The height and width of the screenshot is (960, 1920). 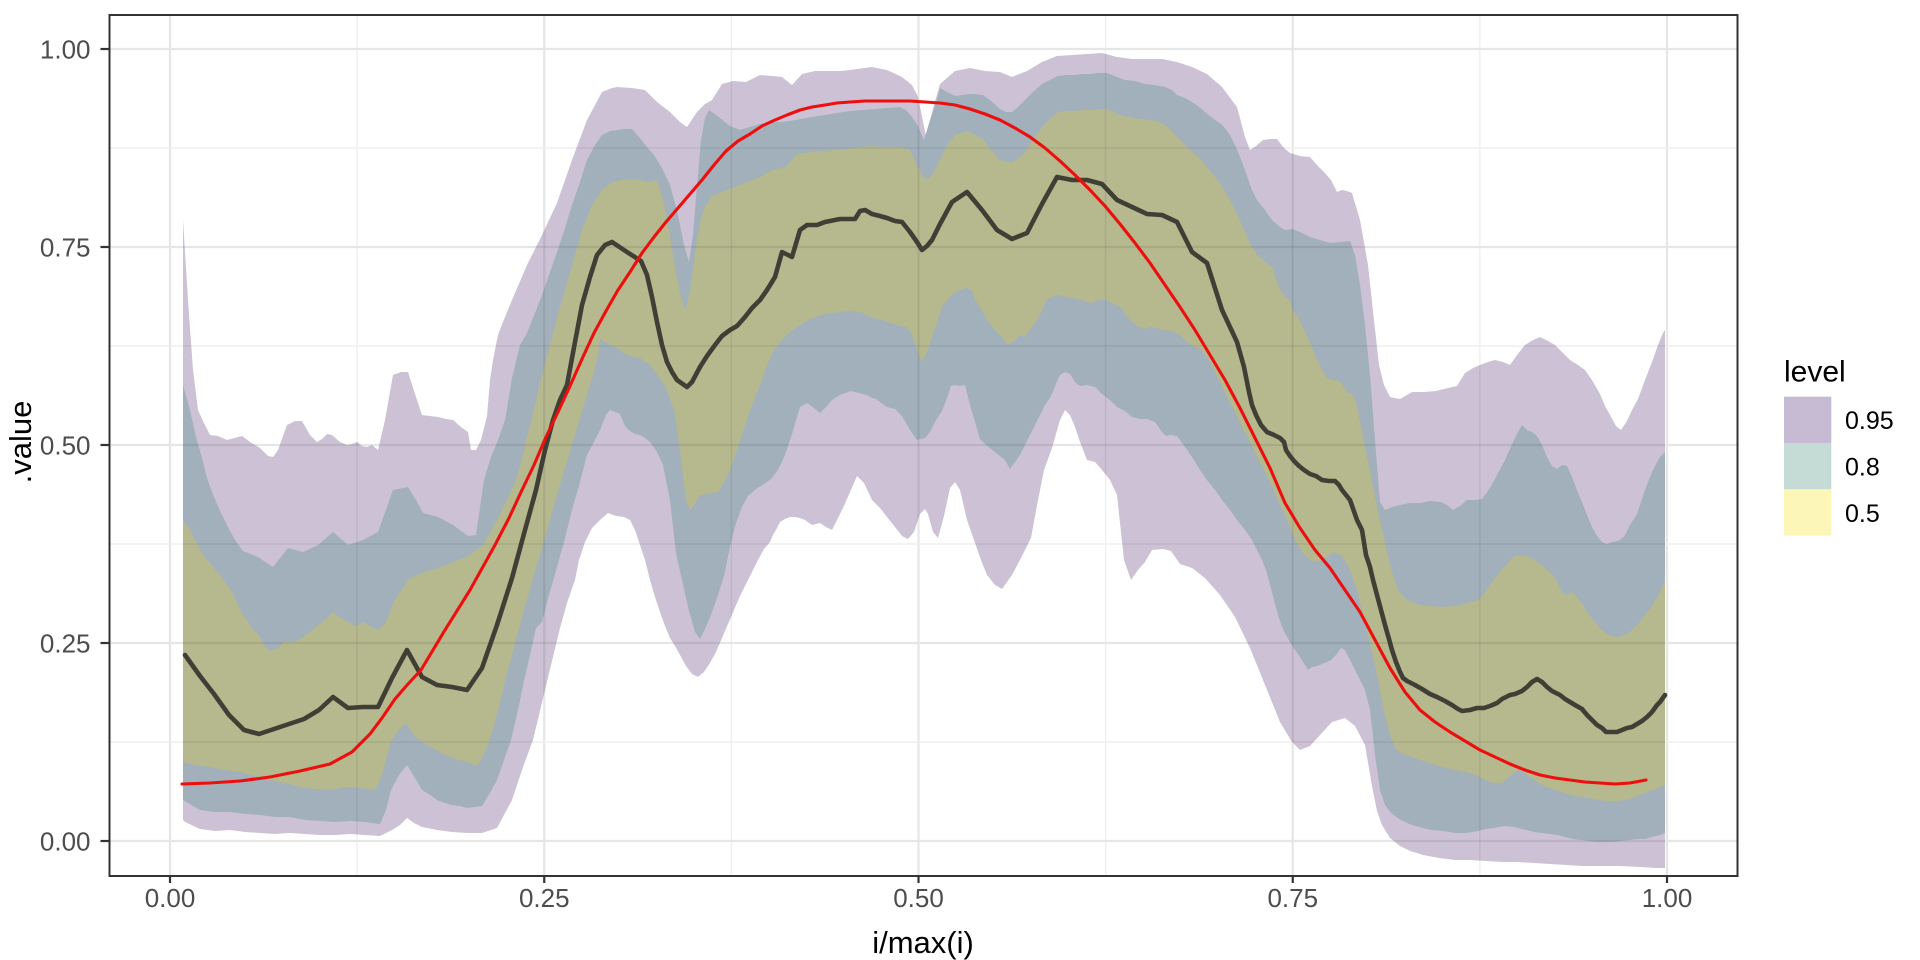 What do you see at coordinates (1862, 468) in the screenshot?
I see `svg-text: 0.8` at bounding box center [1862, 468].